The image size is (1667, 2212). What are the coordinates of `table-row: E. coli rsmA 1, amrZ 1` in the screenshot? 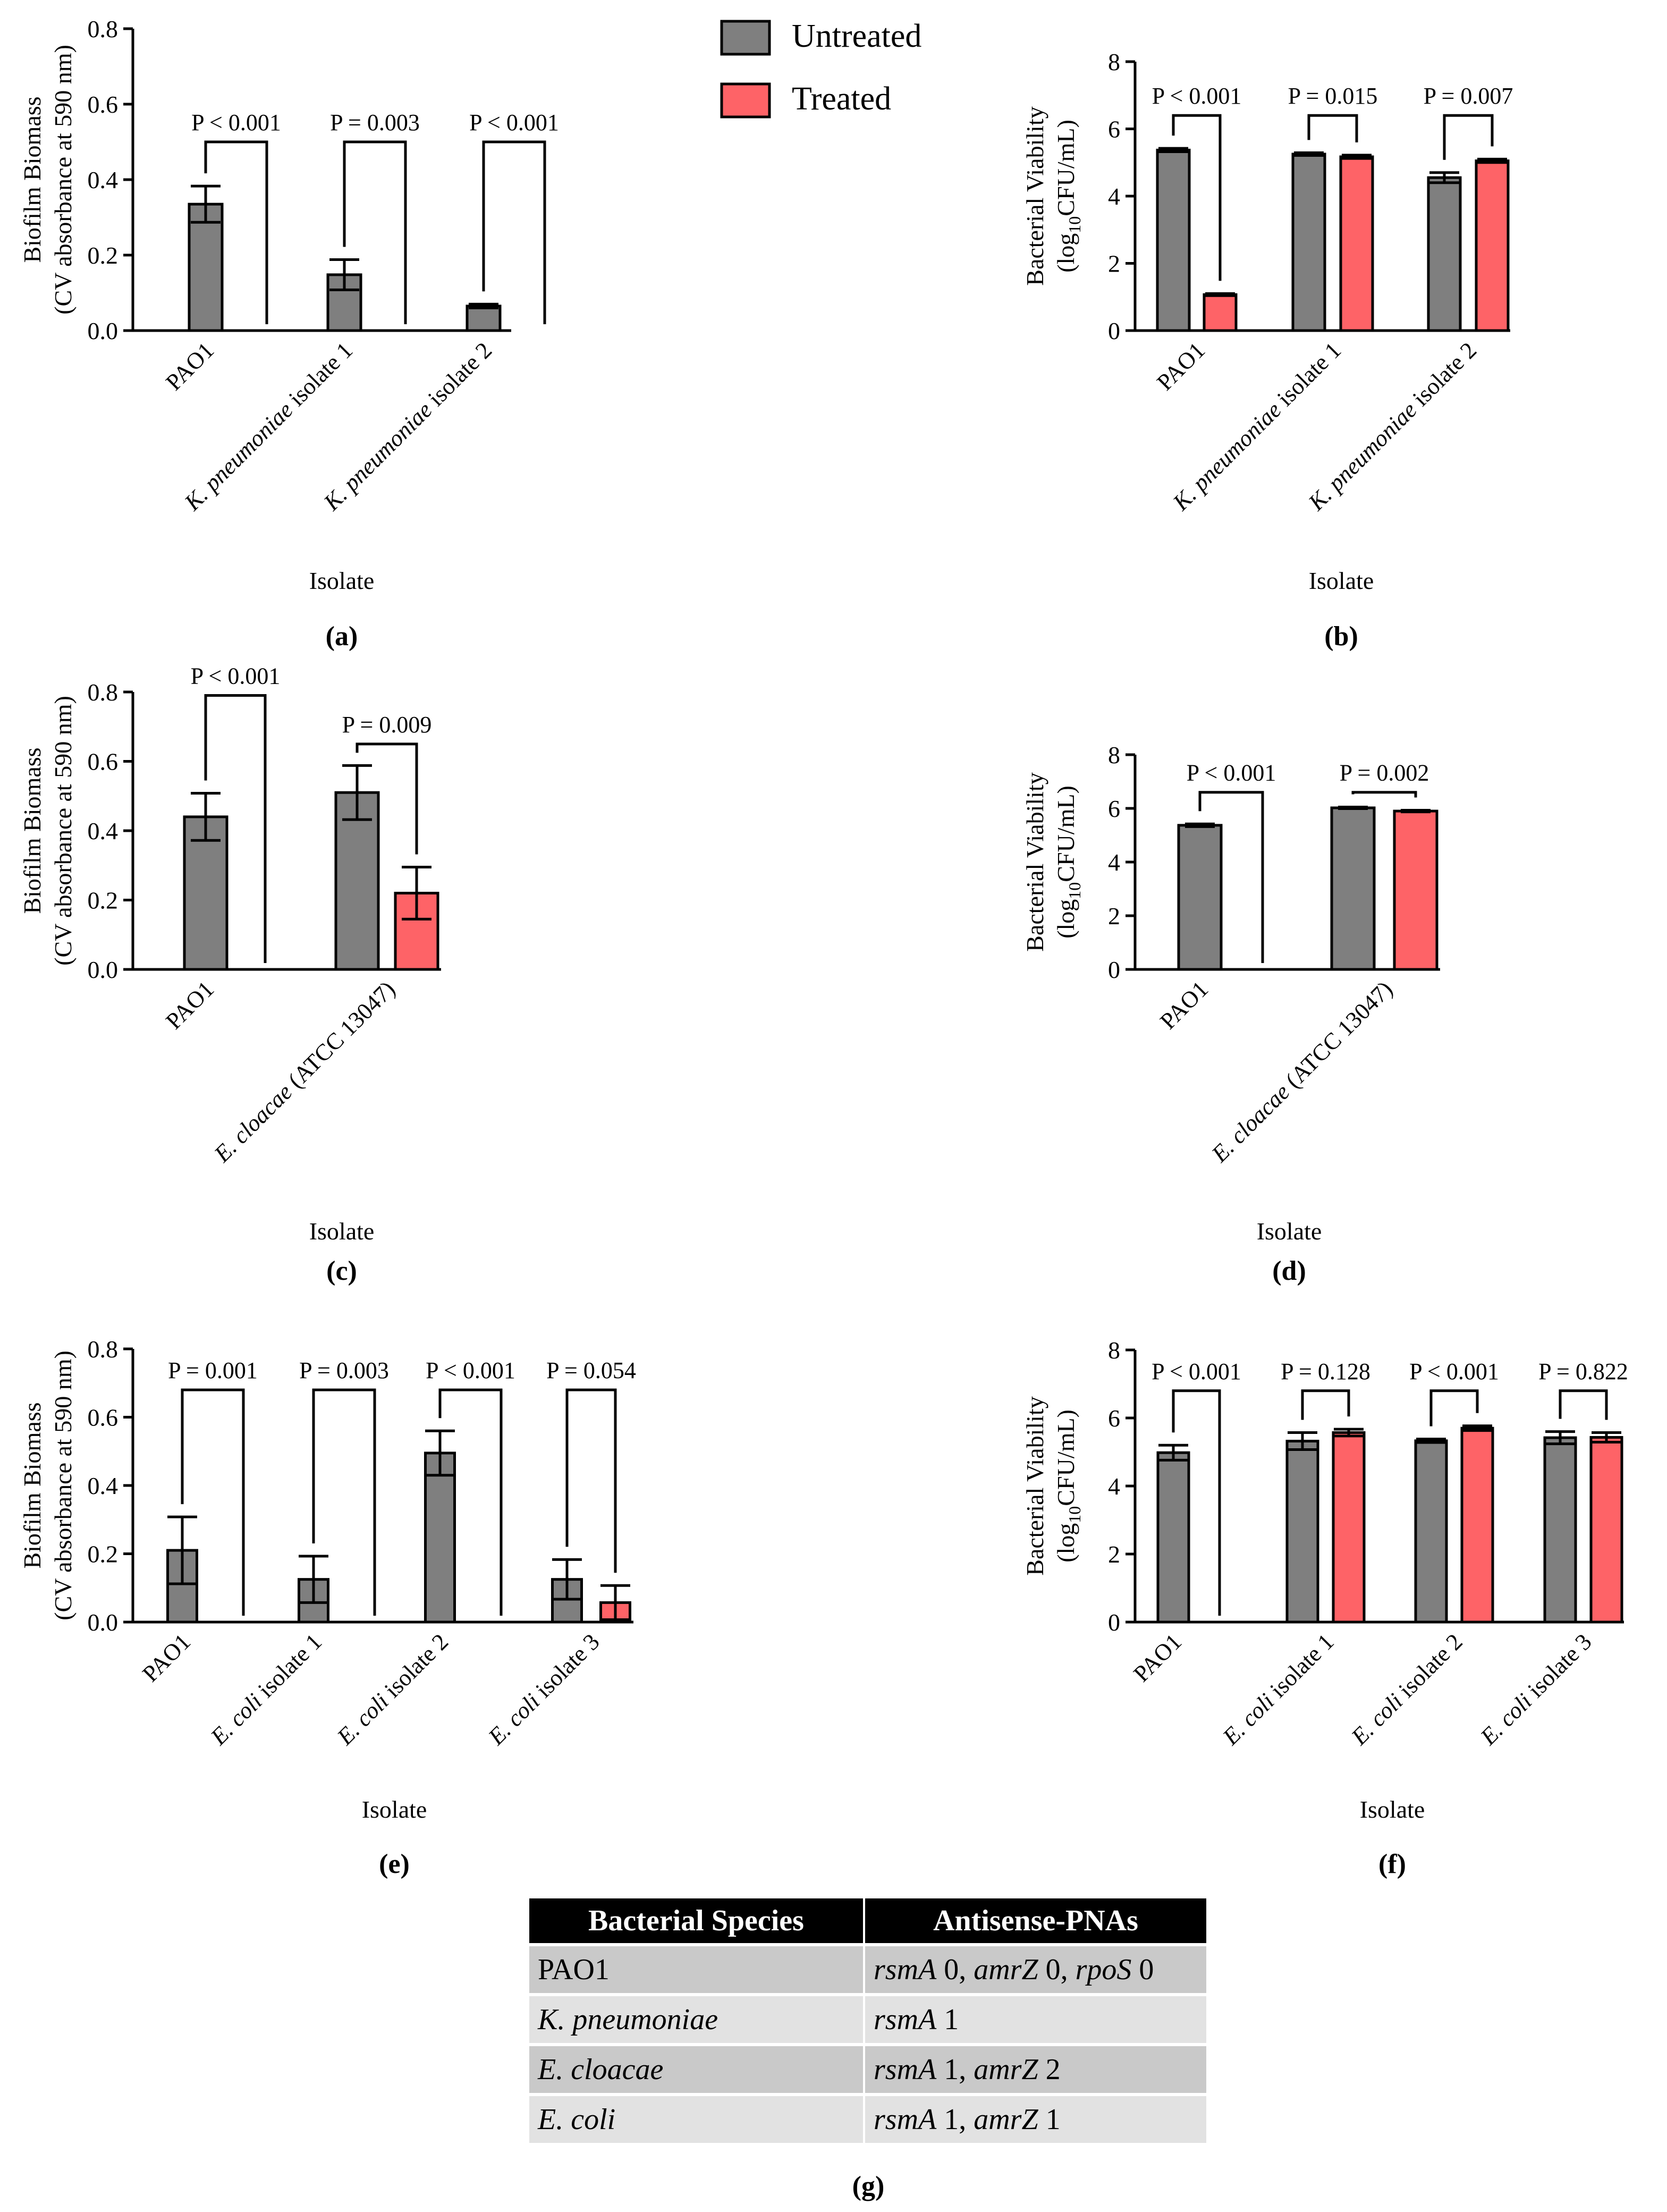 It's located at (867, 2119).